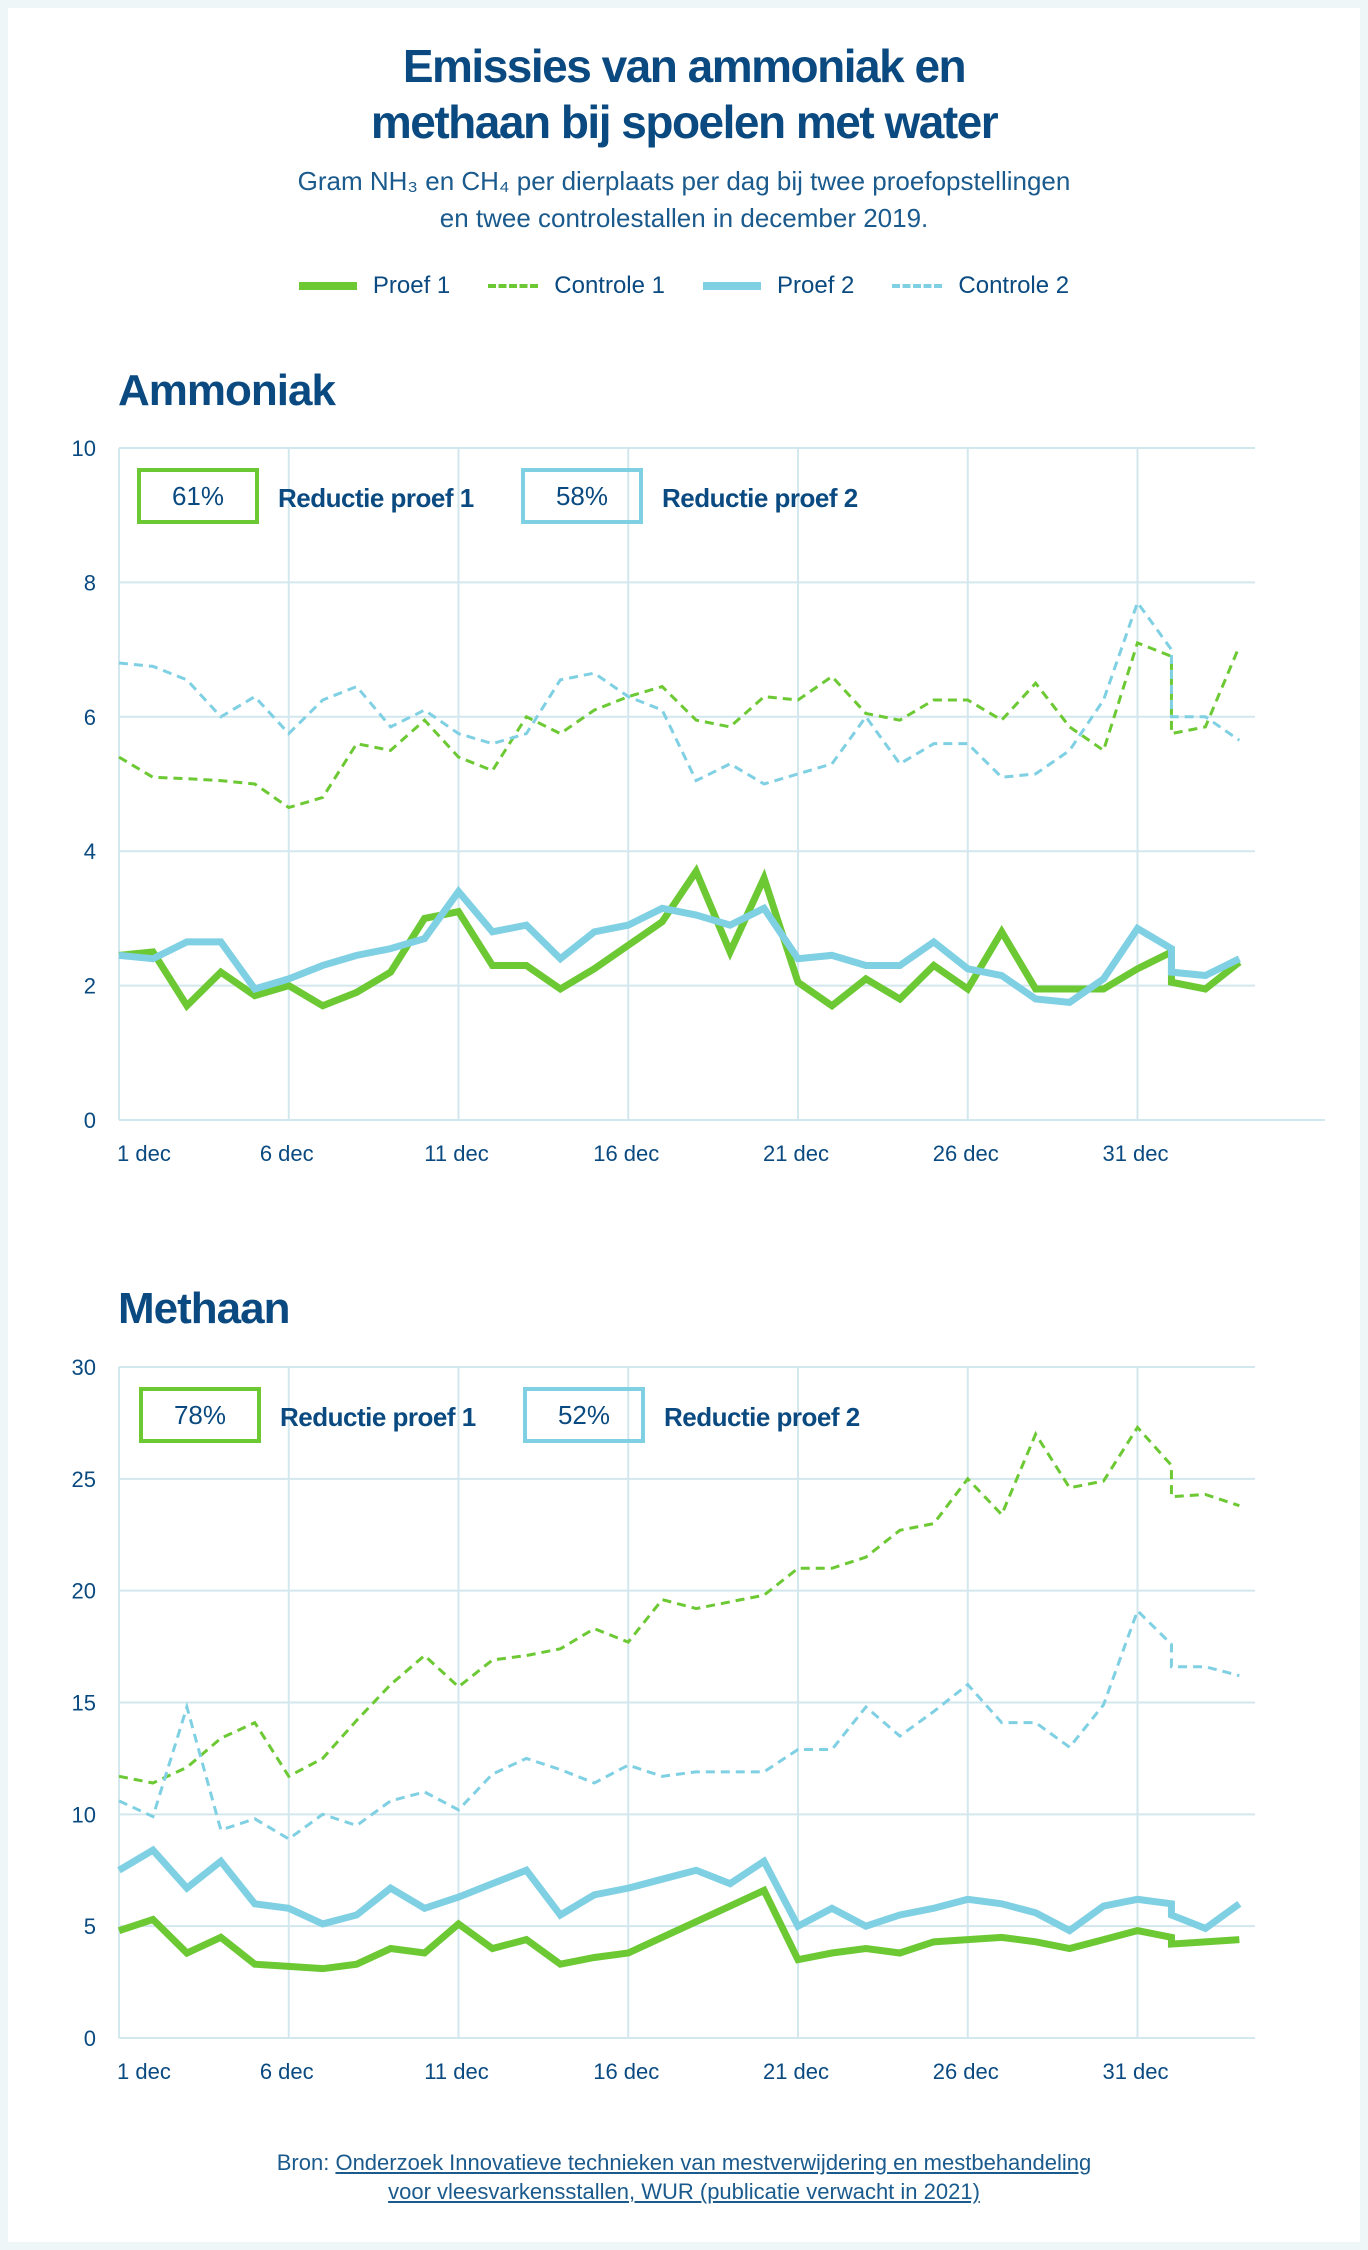 The width and height of the screenshot is (1368, 2250). I want to click on reduction-box-proef-1: 78%, so click(200, 1415).